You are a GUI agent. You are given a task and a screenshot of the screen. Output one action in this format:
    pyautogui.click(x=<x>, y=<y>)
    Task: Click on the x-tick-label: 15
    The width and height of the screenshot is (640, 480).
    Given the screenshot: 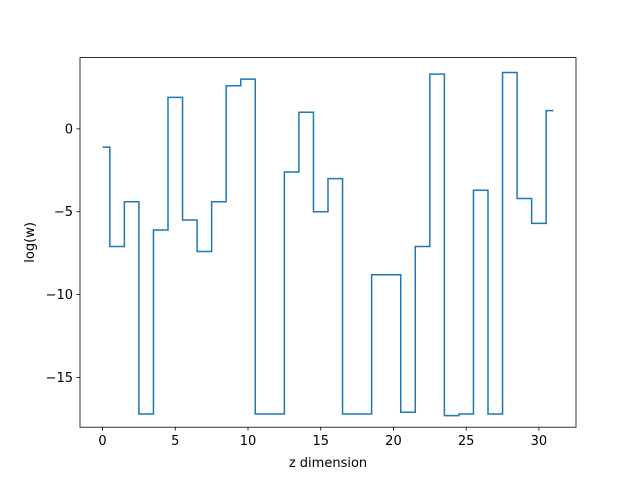 What is the action you would take?
    pyautogui.click(x=320, y=441)
    